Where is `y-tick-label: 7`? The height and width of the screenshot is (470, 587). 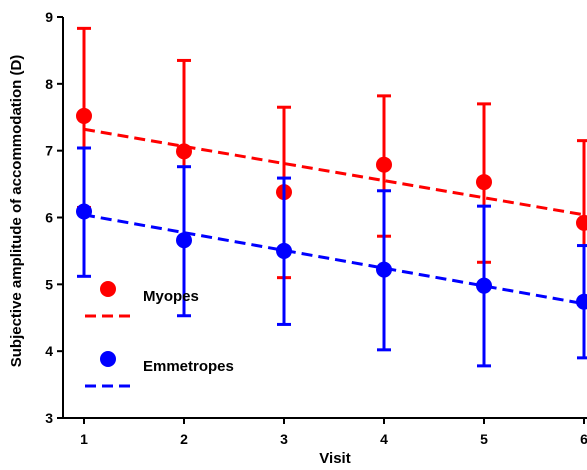 y-tick-label: 7 is located at coordinates (49, 151).